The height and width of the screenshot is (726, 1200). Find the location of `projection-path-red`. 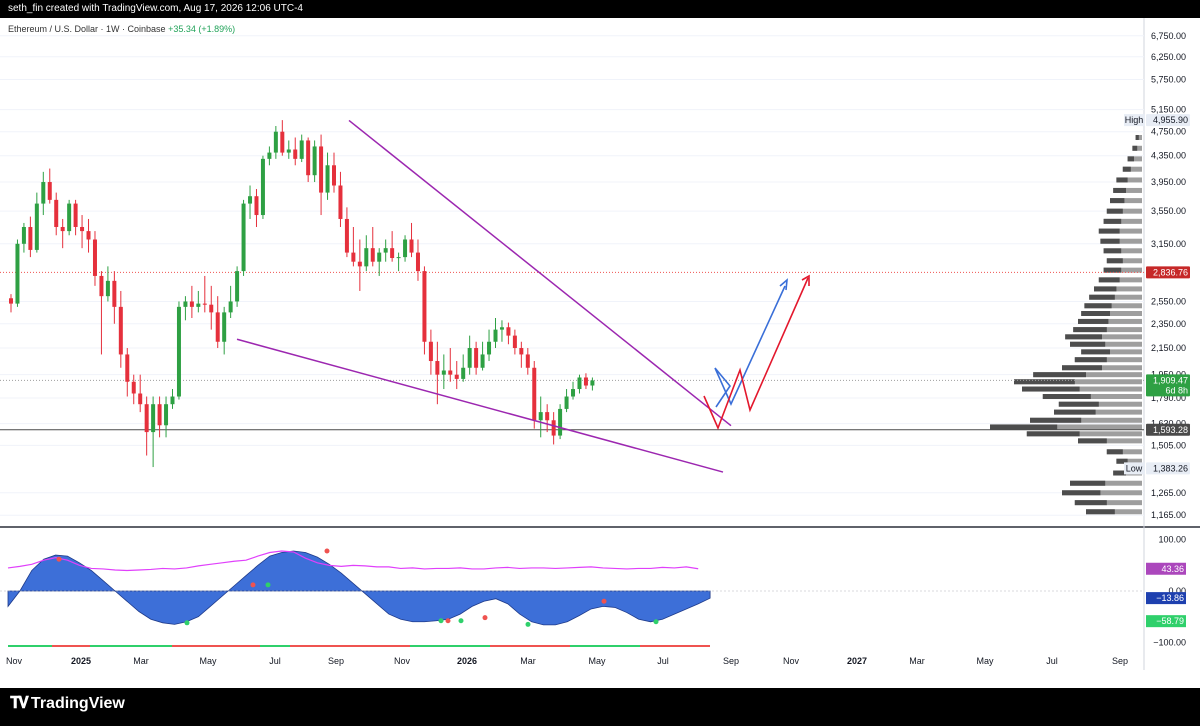

projection-path-red is located at coordinates (756, 354).